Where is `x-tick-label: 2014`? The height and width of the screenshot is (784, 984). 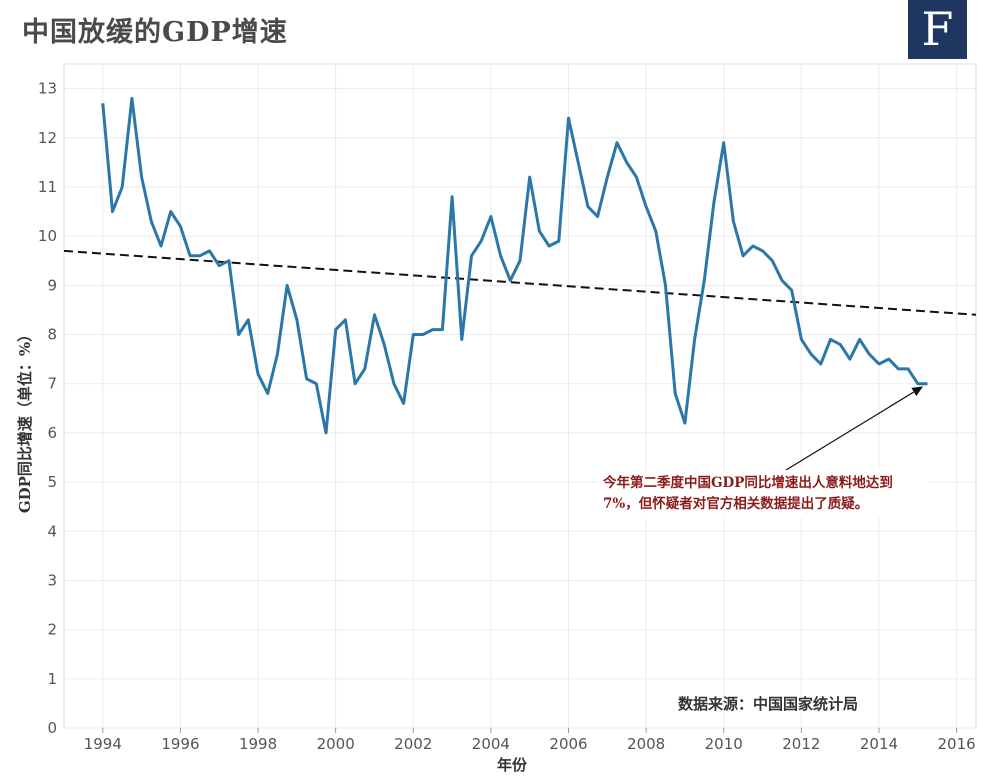 x-tick-label: 2014 is located at coordinates (879, 744).